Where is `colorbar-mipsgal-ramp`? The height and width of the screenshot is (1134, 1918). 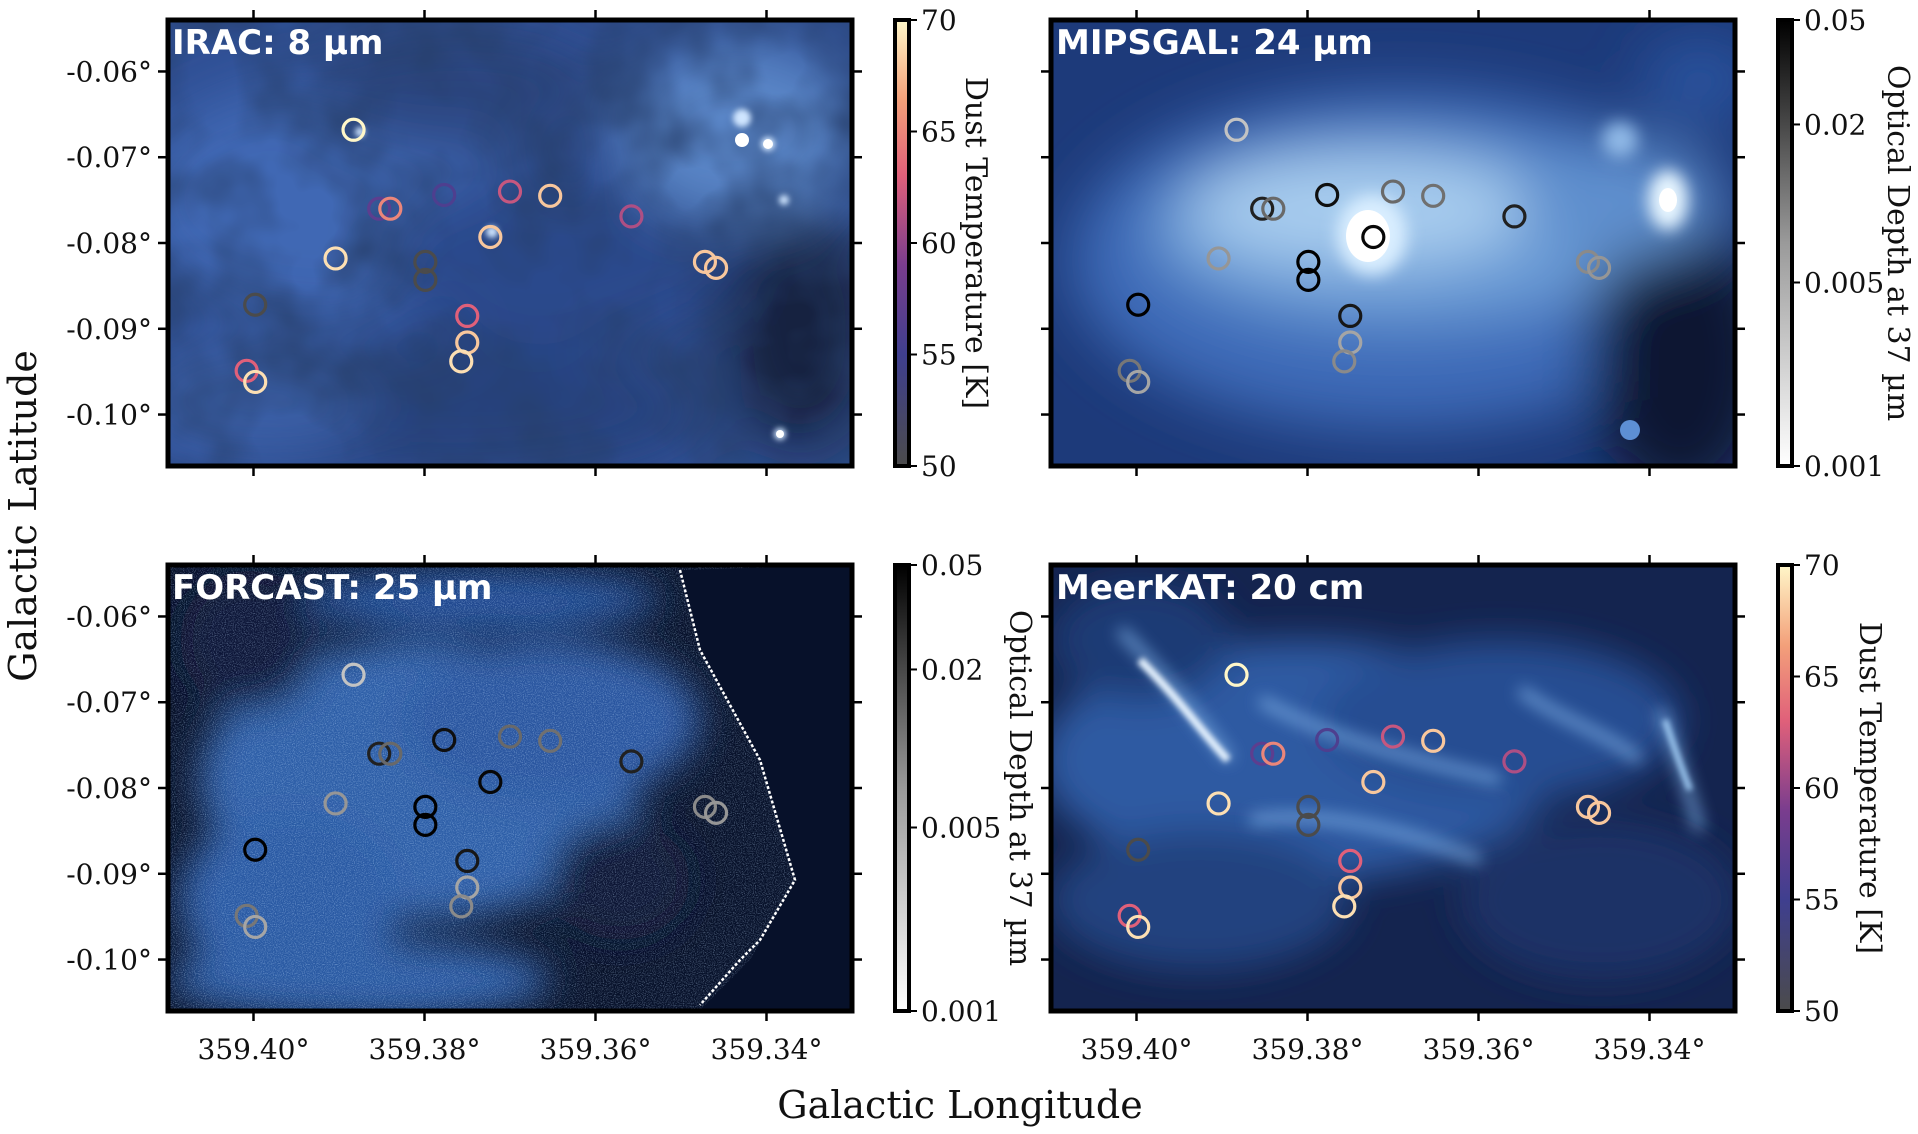 colorbar-mipsgal-ramp is located at coordinates (1785, 243).